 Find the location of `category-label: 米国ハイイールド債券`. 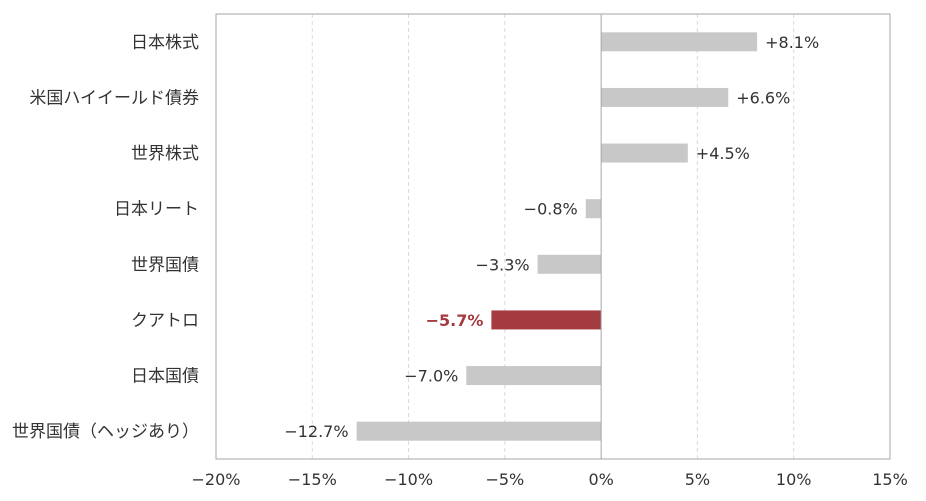

category-label: 米国ハイイールド債券 is located at coordinates (114, 98).